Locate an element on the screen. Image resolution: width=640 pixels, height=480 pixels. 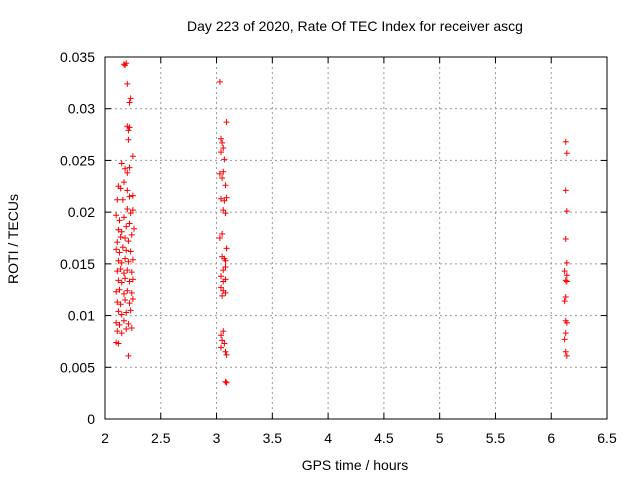
y-tick-label: 0.01 is located at coordinates (81, 316).